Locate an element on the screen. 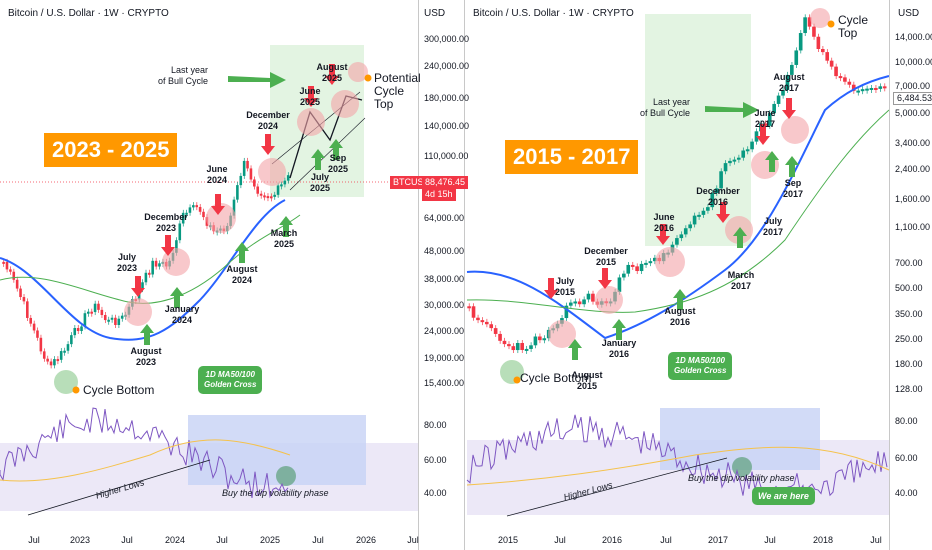 The image size is (932, 550). right-y-tick: 5,000.00 is located at coordinates (913, 113).